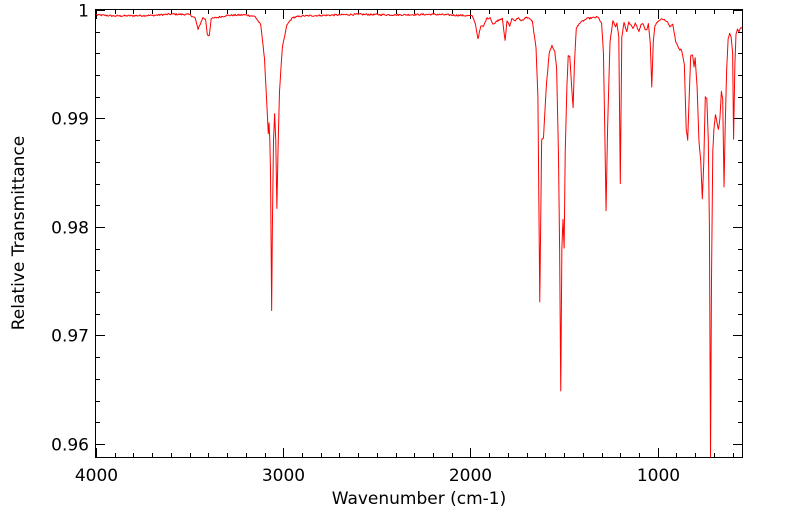 The image size is (799, 516). Describe the element at coordinates (70, 446) in the screenshot. I see `y-tick-label: 0.96` at that location.